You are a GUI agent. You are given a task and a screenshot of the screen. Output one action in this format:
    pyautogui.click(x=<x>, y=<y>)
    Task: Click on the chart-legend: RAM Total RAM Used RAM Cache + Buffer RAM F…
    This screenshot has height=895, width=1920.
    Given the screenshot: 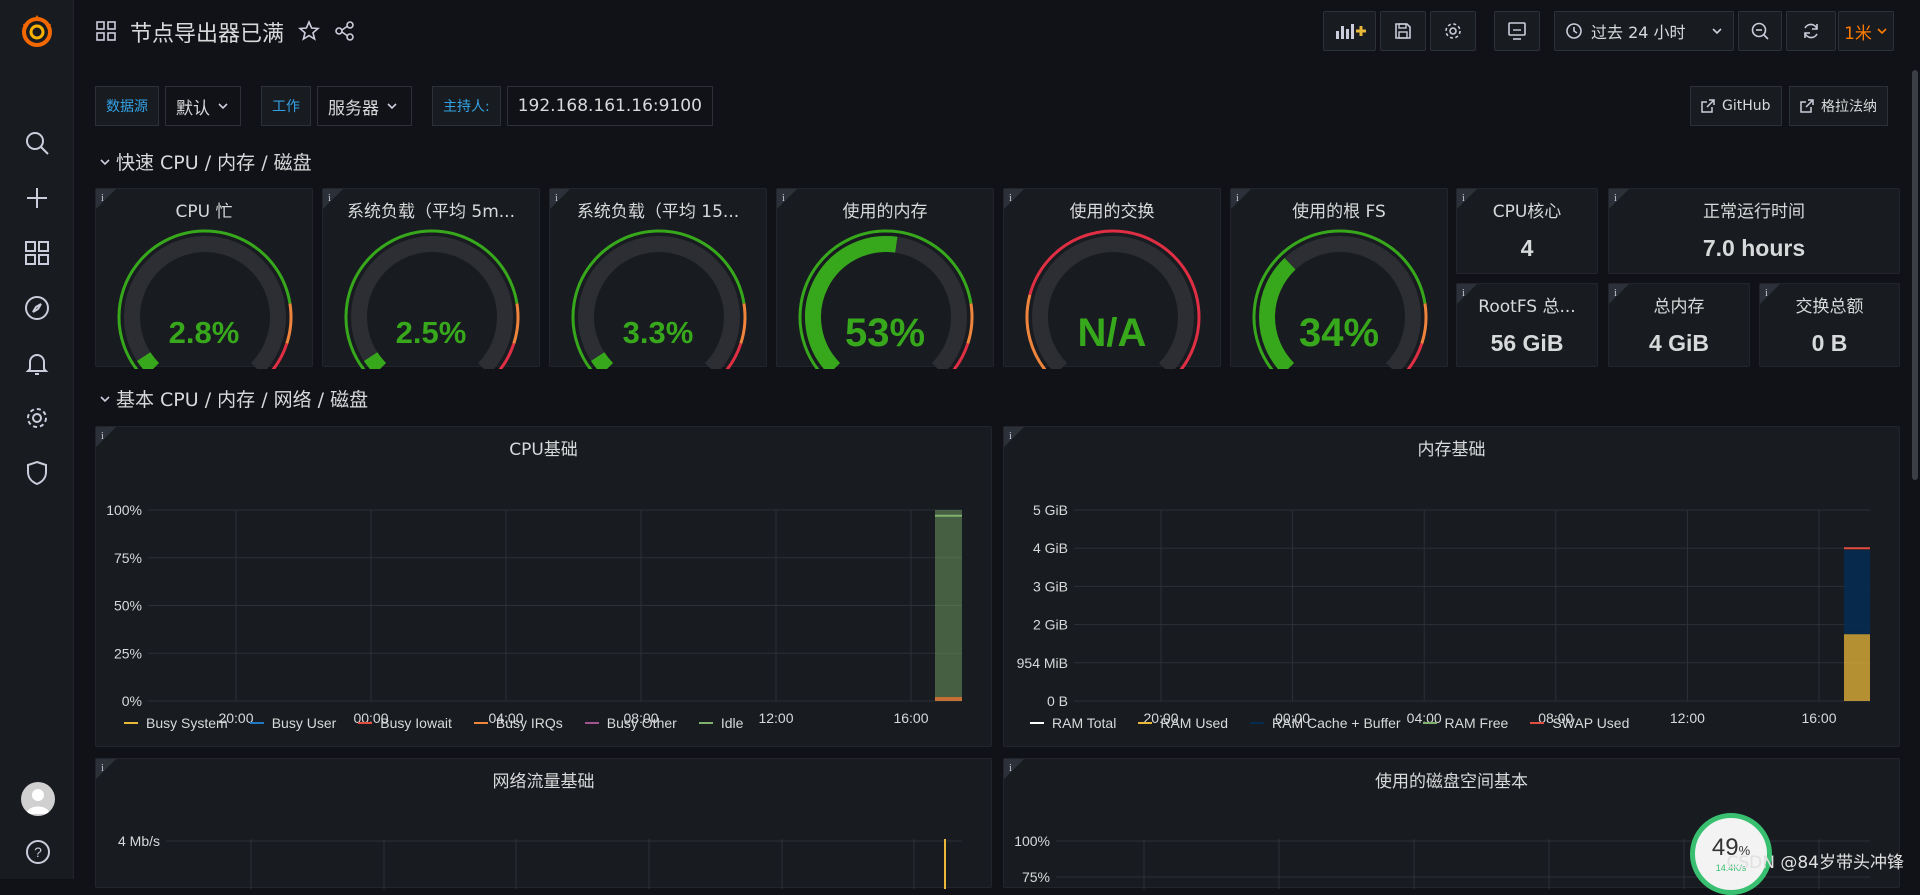 What is the action you would take?
    pyautogui.click(x=1329, y=723)
    